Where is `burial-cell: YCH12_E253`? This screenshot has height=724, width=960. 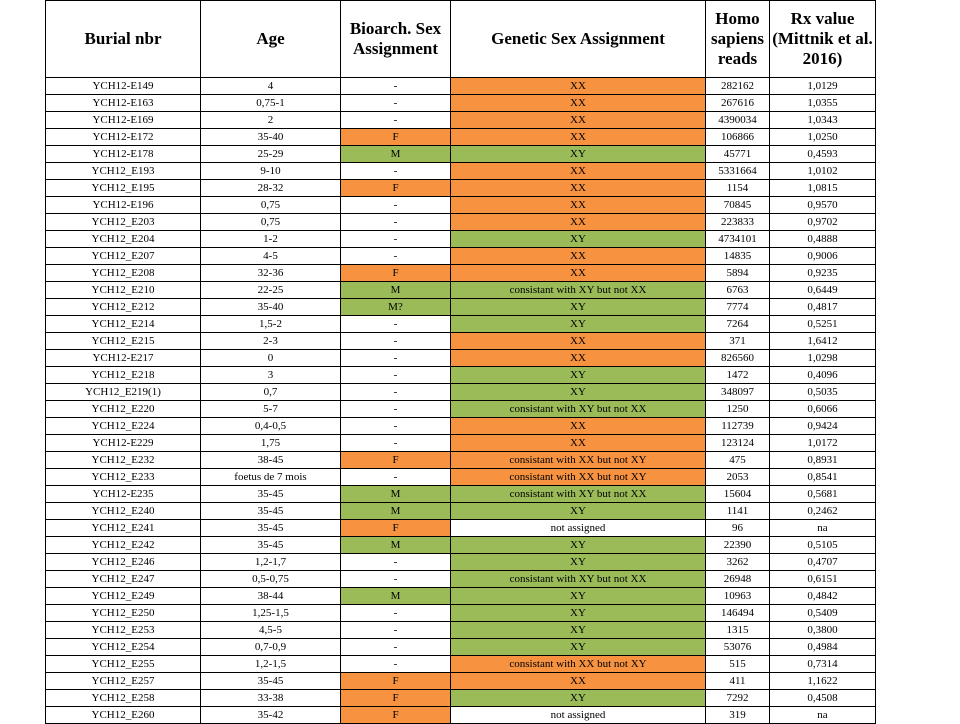
burial-cell: YCH12_E253 is located at coordinates (123, 630).